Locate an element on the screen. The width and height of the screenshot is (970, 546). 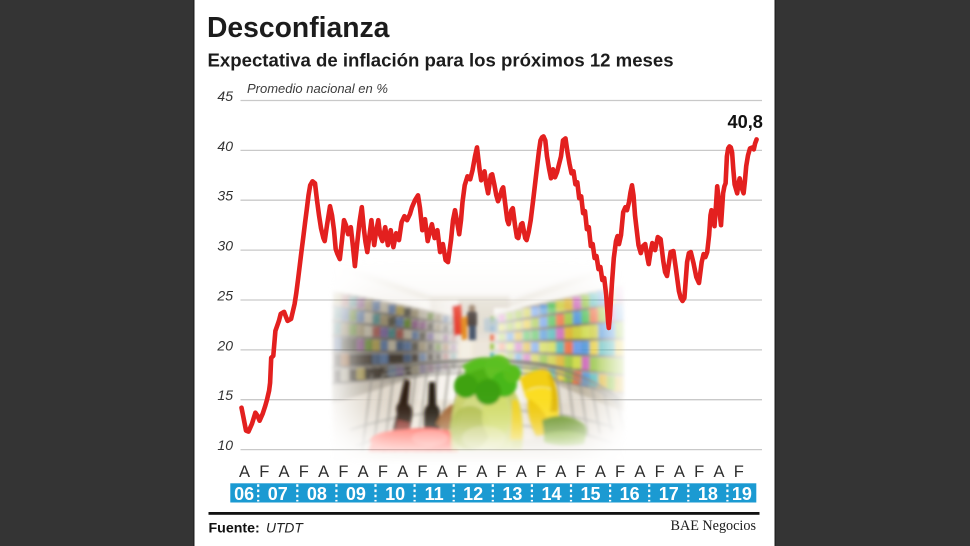
svg-text: BAE Negocios is located at coordinates (713, 526).